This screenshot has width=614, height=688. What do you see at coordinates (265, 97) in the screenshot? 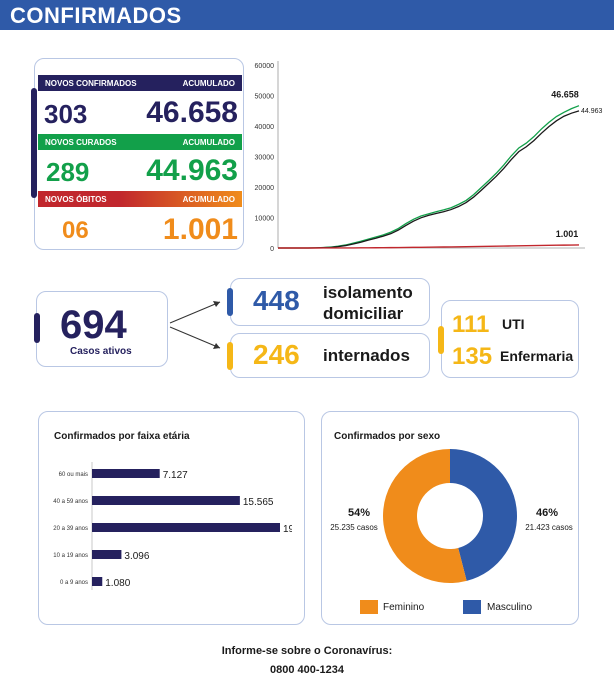
I see `y-tick-label: 50000` at bounding box center [265, 97].